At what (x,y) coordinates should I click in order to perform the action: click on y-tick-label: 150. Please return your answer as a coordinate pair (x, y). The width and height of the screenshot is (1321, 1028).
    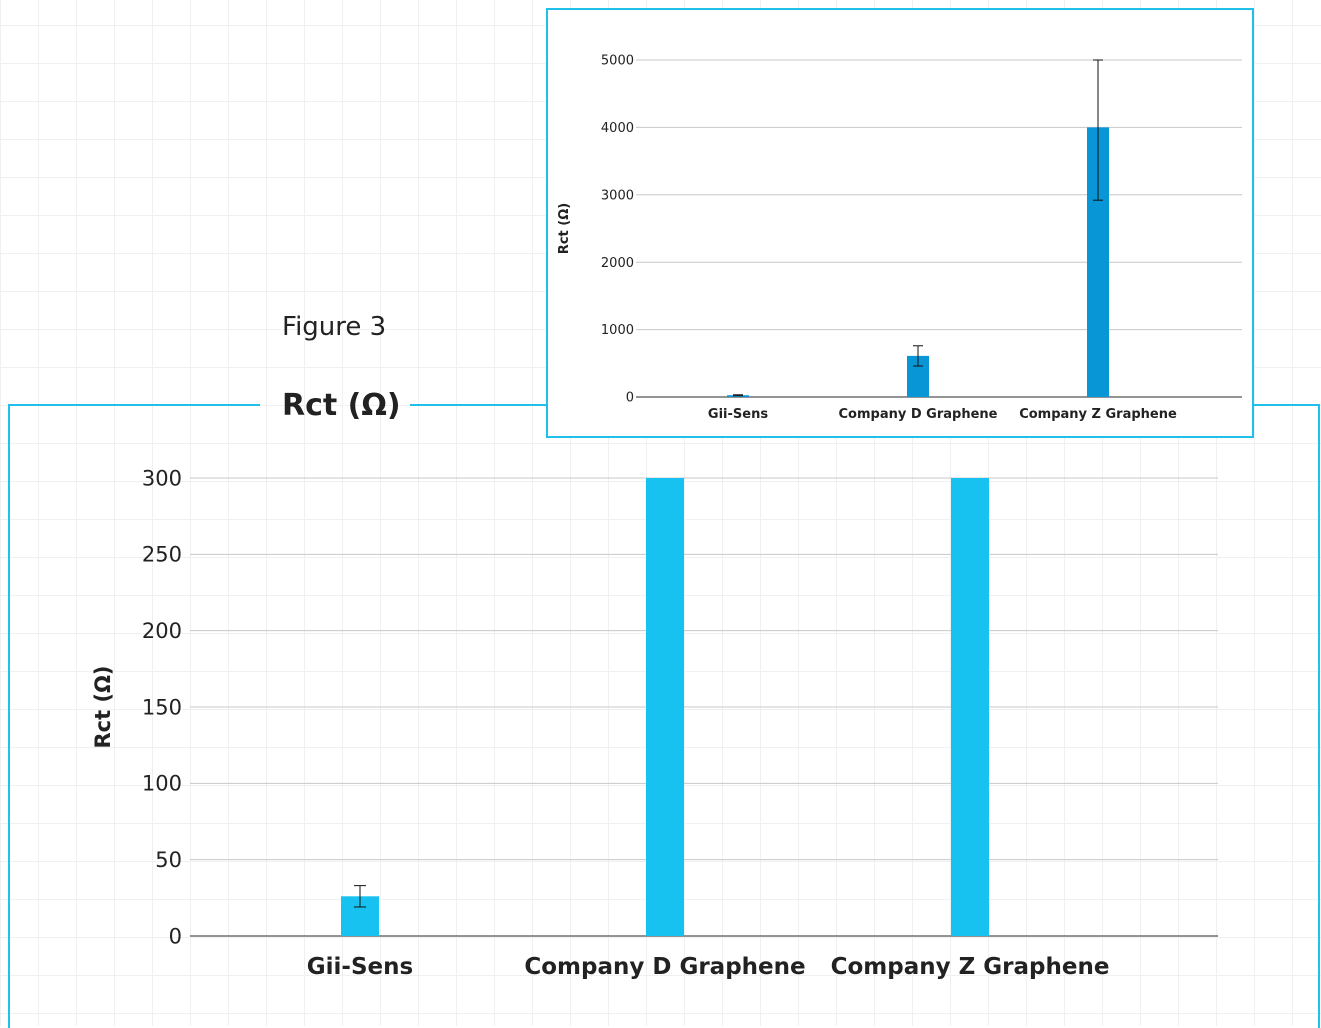
    Looking at the image, I should click on (162, 707).